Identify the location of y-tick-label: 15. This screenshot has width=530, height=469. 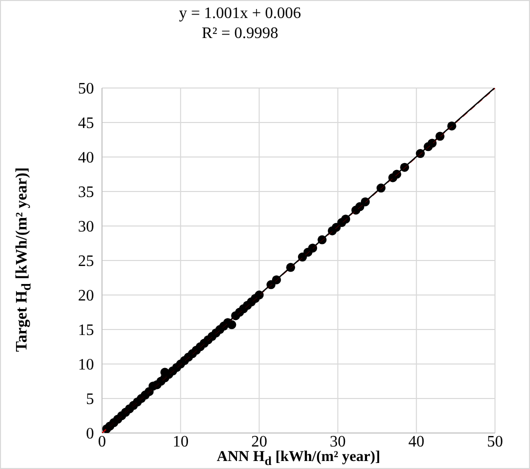
(86, 331).